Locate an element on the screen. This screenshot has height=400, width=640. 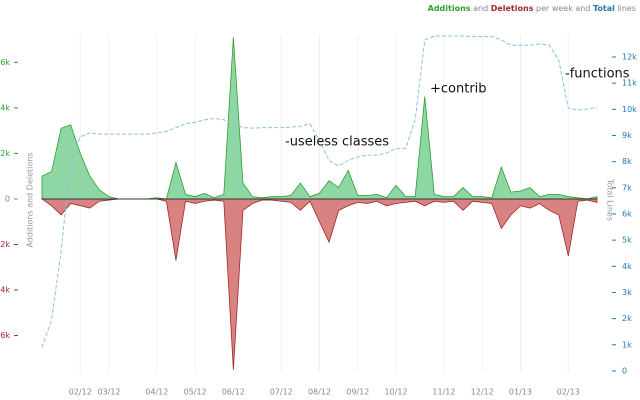
x-tick-label: 04/12 is located at coordinates (156, 392).